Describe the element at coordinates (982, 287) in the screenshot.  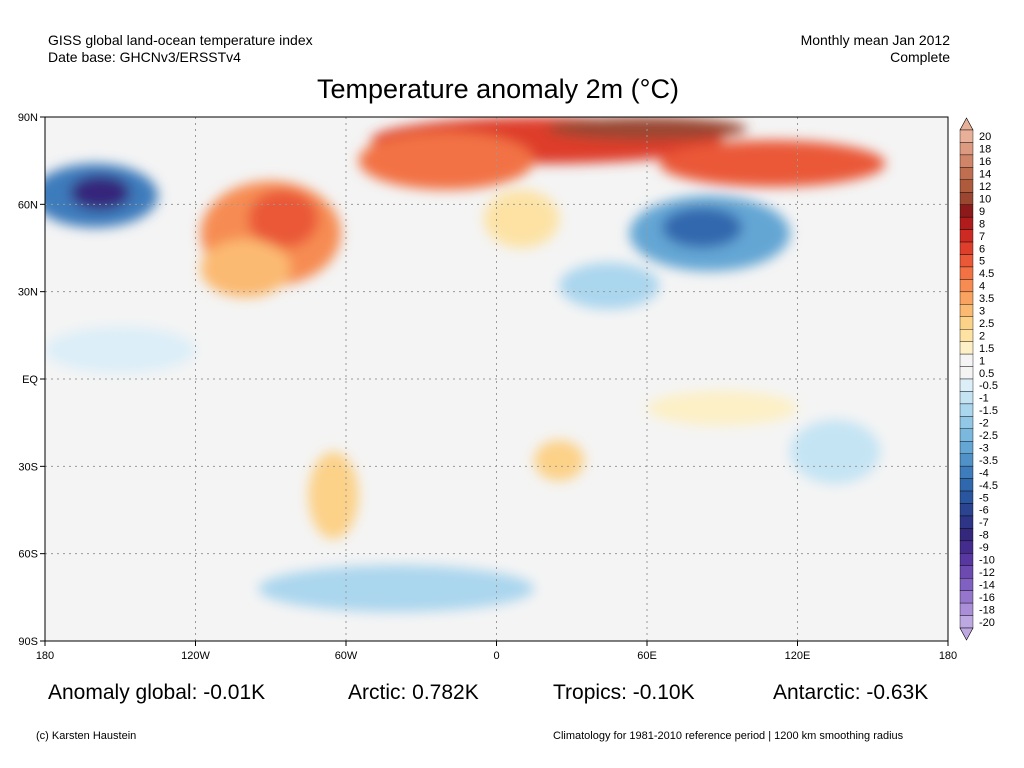
I see `colorbar-label: 4` at that location.